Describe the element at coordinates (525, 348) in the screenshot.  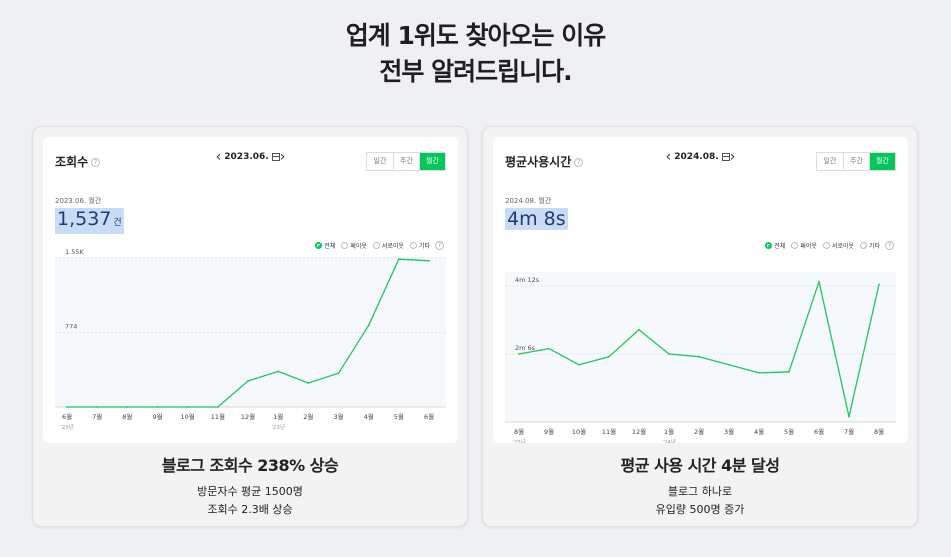
I see `y-tick-label: 2m 6s` at that location.